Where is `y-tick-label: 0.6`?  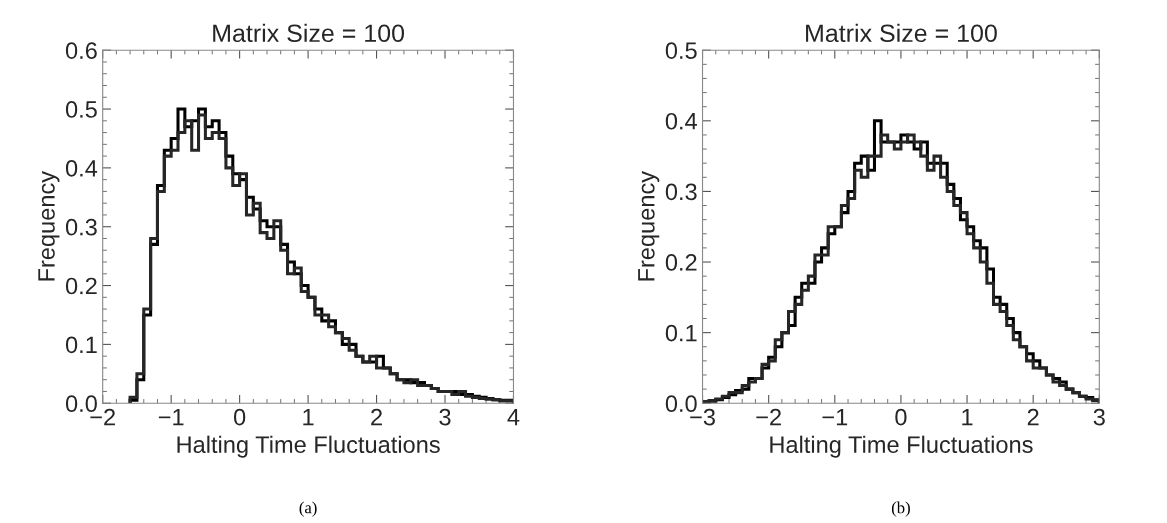
y-tick-label: 0.6 is located at coordinates (81, 50).